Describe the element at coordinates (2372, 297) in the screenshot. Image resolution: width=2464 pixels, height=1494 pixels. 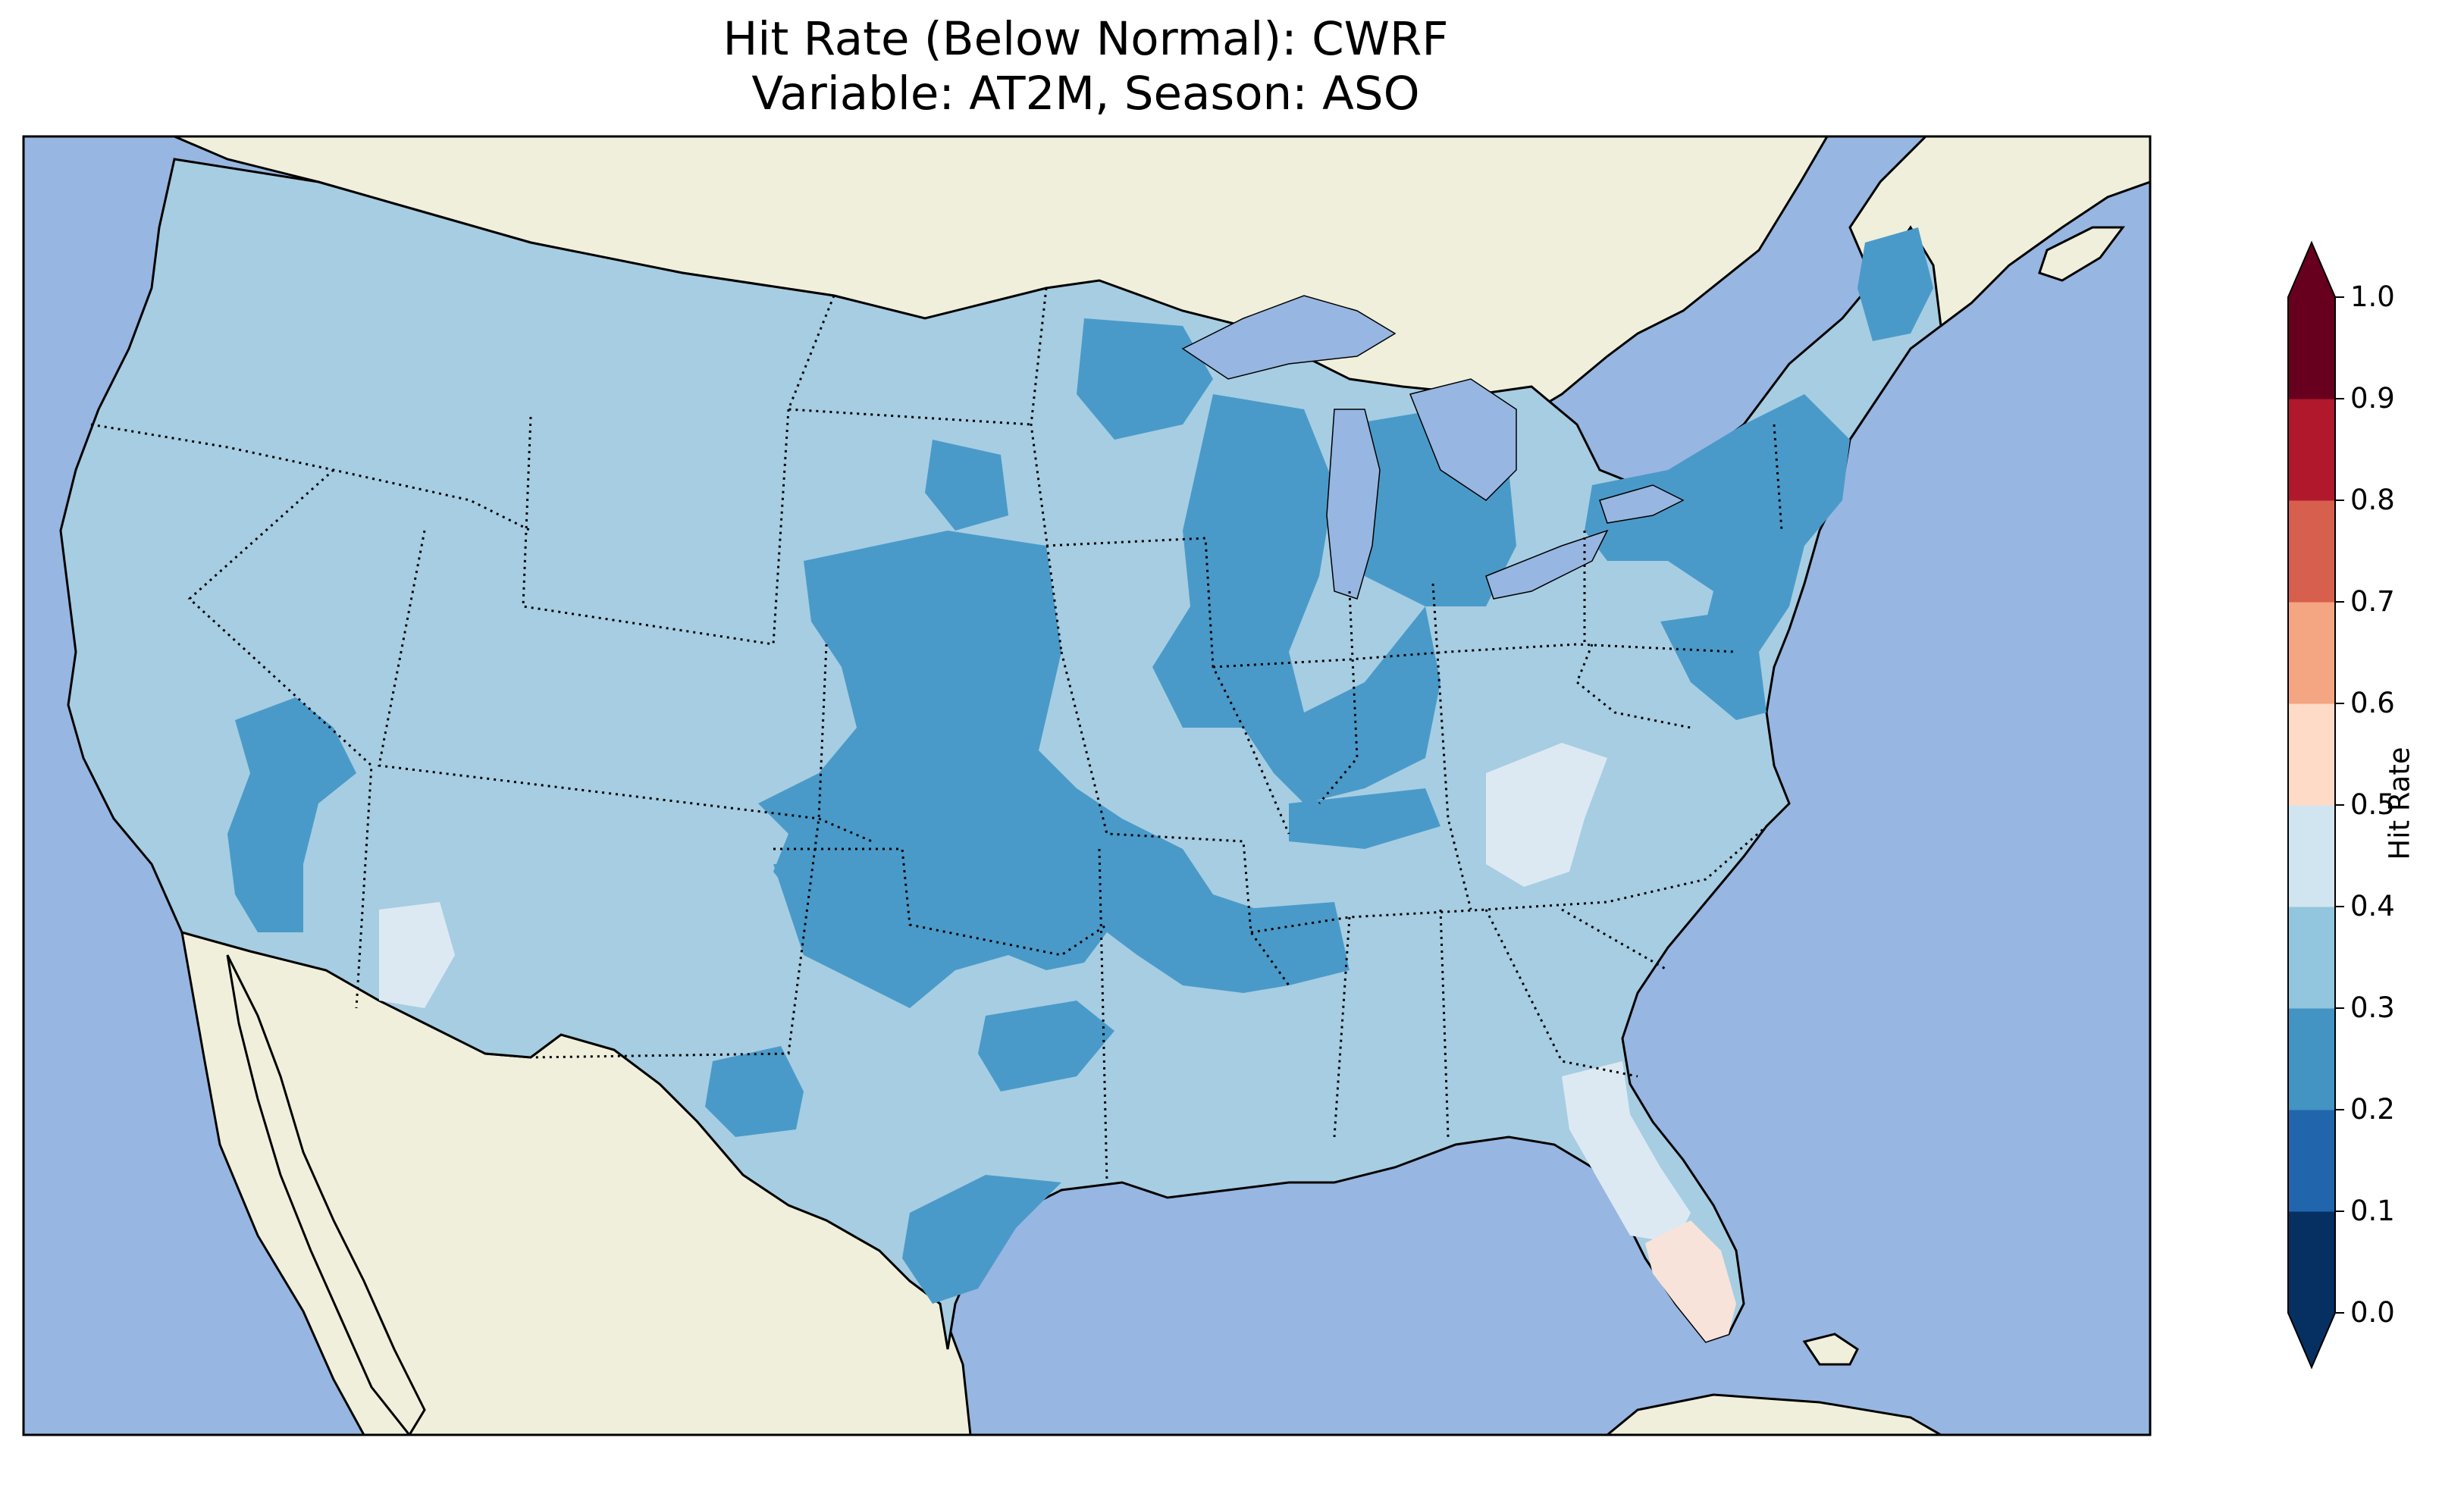
I see `colorbar-tick-label: 1.0` at that location.